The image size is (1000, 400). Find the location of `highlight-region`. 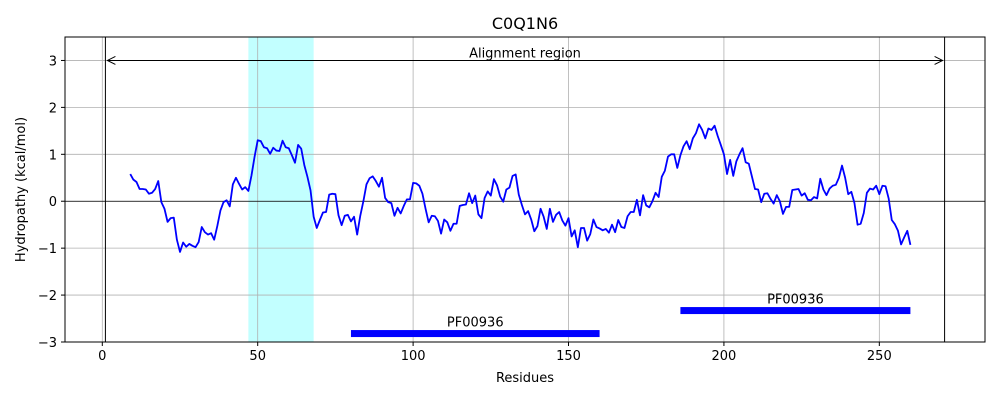

highlight-region is located at coordinates (281, 189).